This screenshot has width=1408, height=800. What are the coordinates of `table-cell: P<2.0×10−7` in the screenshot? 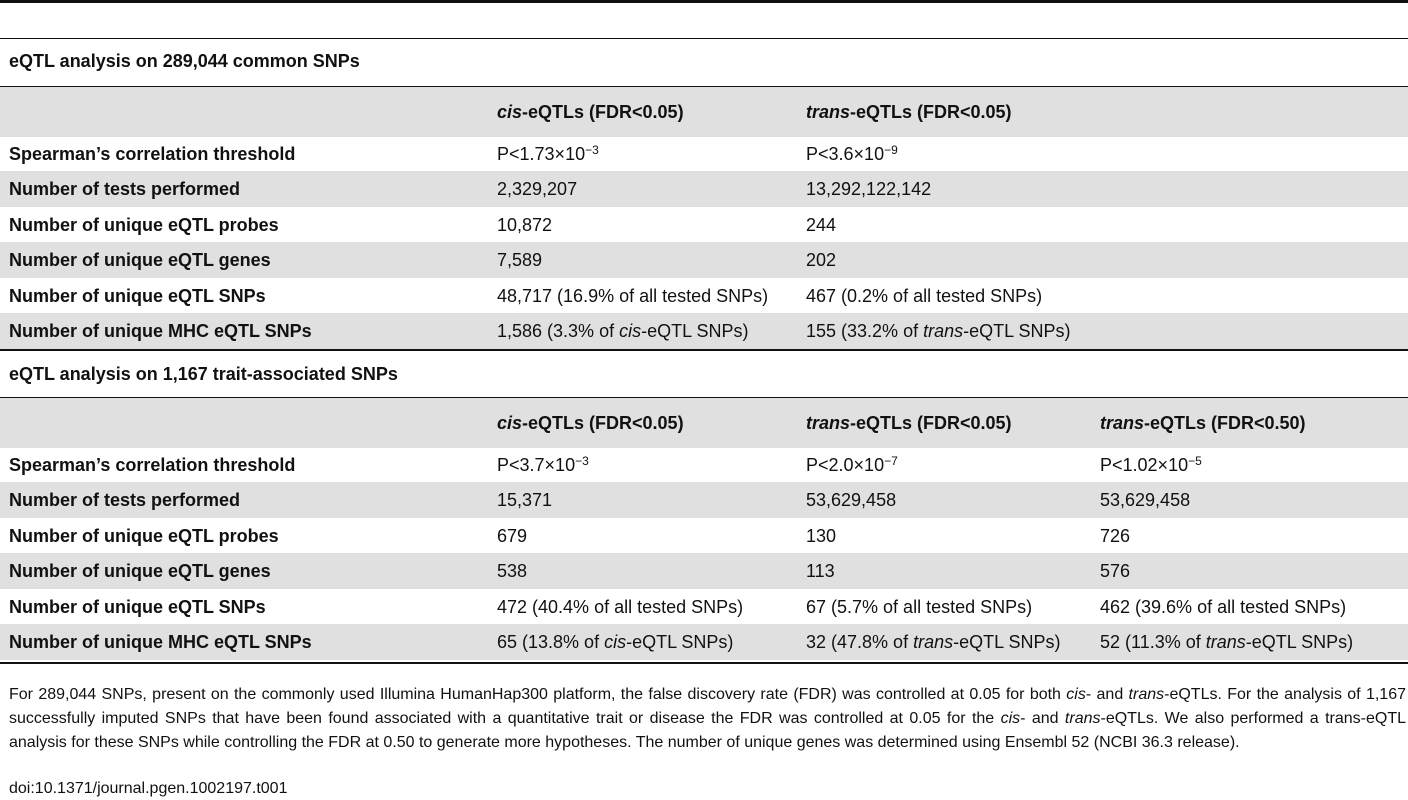 It's located at (852, 464).